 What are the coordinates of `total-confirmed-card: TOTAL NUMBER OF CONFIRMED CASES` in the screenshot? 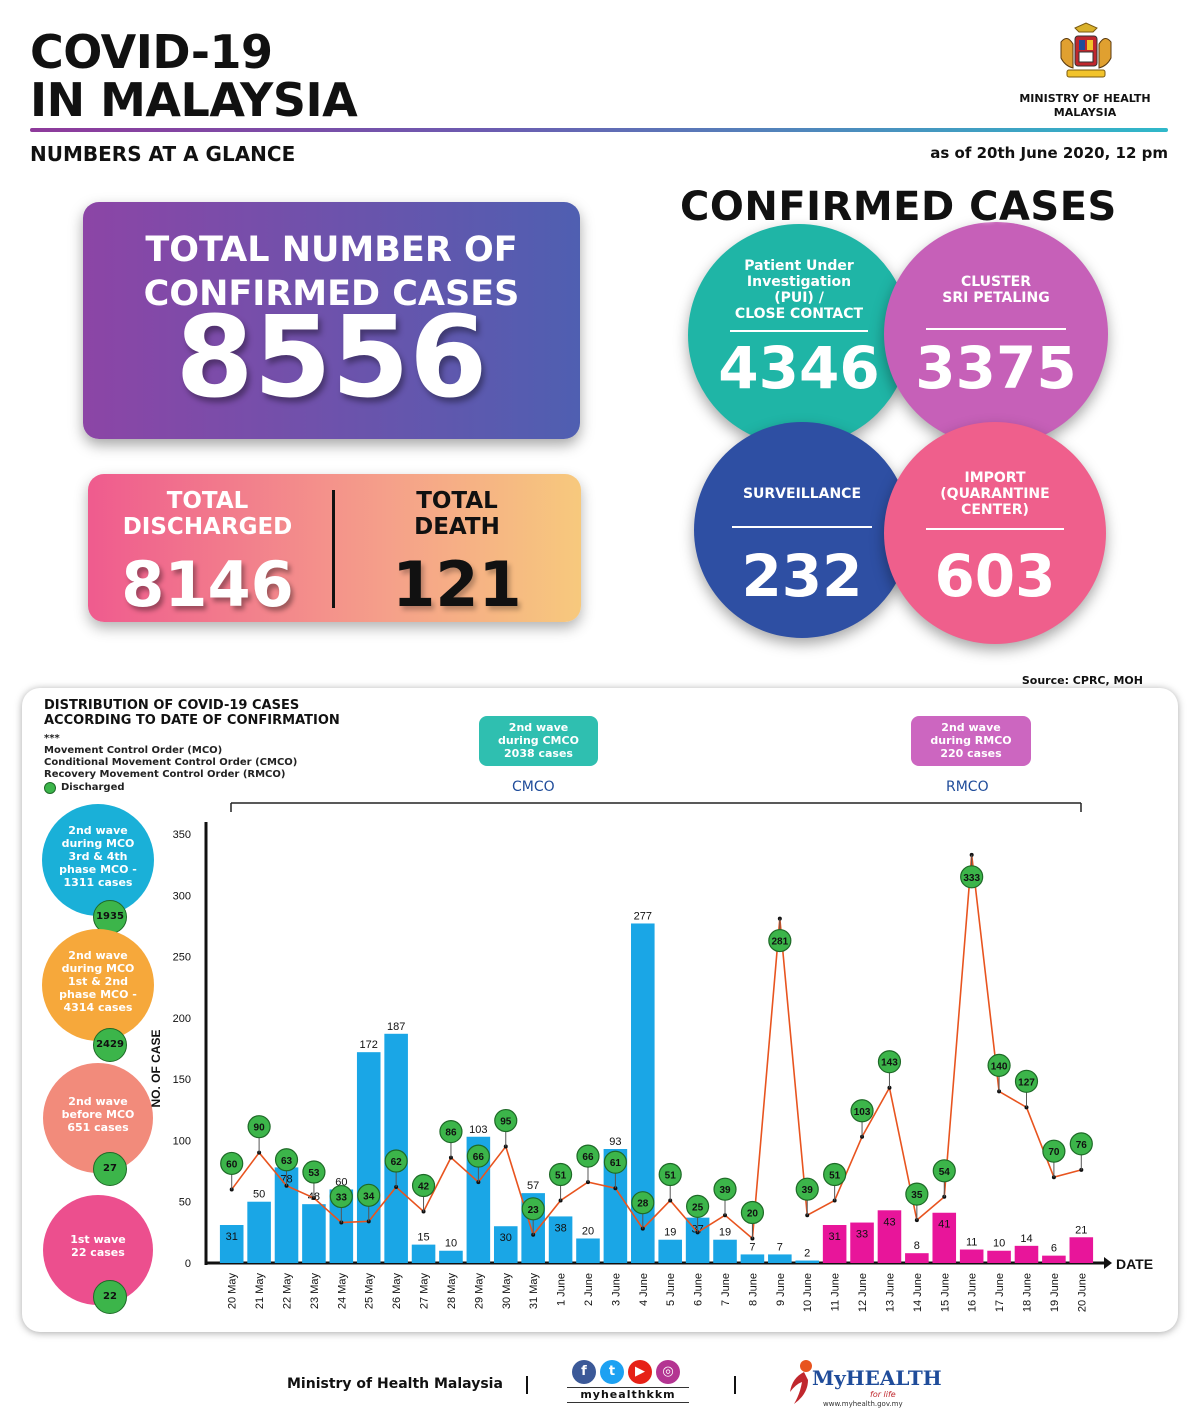 It's located at (331, 320).